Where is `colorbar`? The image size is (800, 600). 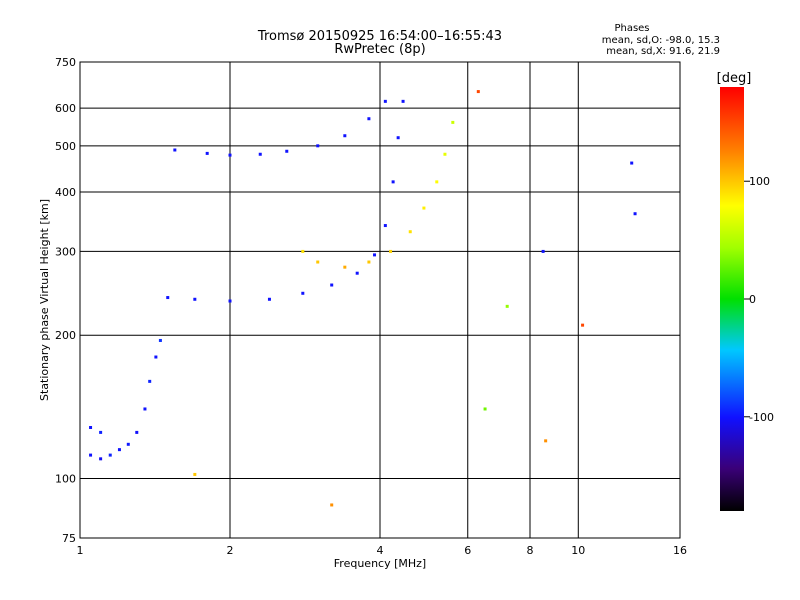
colorbar is located at coordinates (732, 299).